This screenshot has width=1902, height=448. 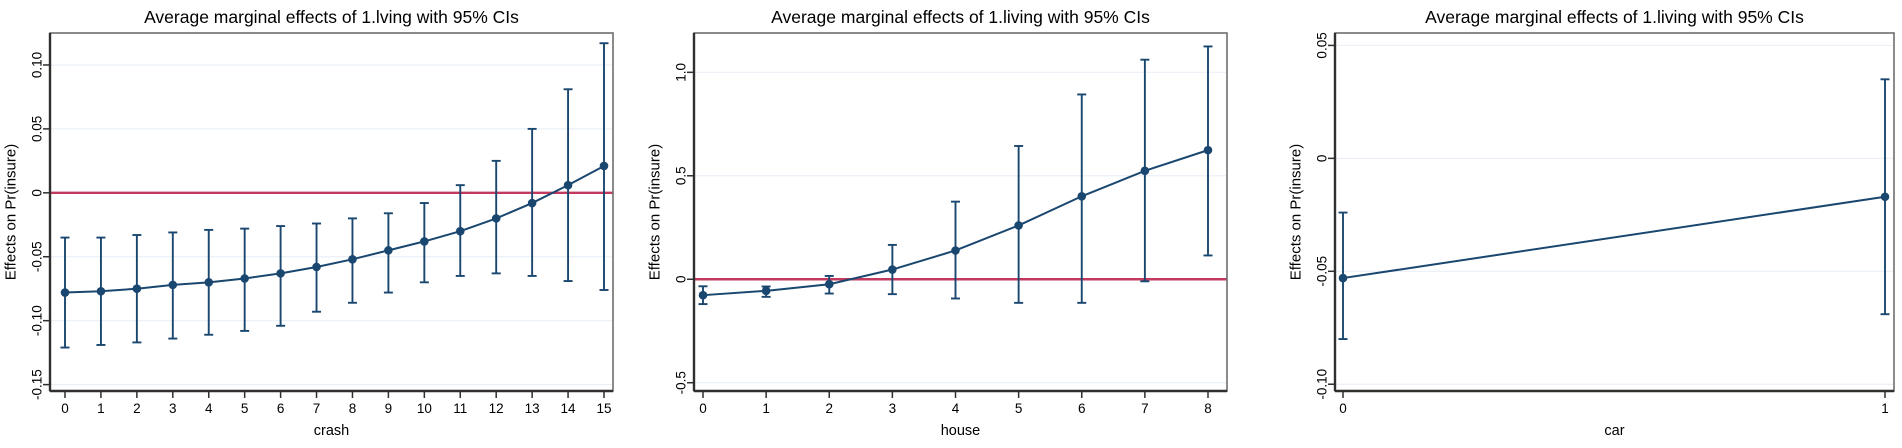 What do you see at coordinates (389, 408) in the screenshot?
I see `x-tick-label: 9` at bounding box center [389, 408].